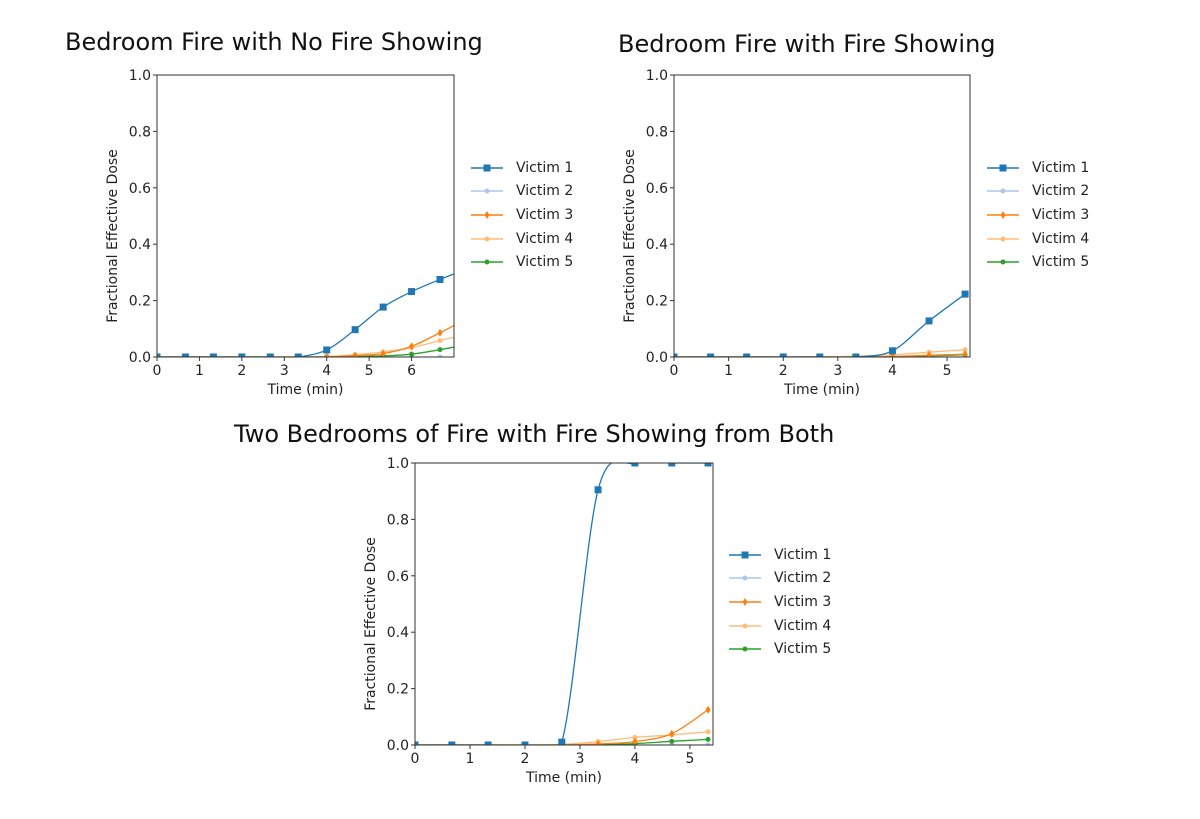 This screenshot has width=1200, height=819. Describe the element at coordinates (326, 371) in the screenshot. I see `x-tick-label: 4` at that location.